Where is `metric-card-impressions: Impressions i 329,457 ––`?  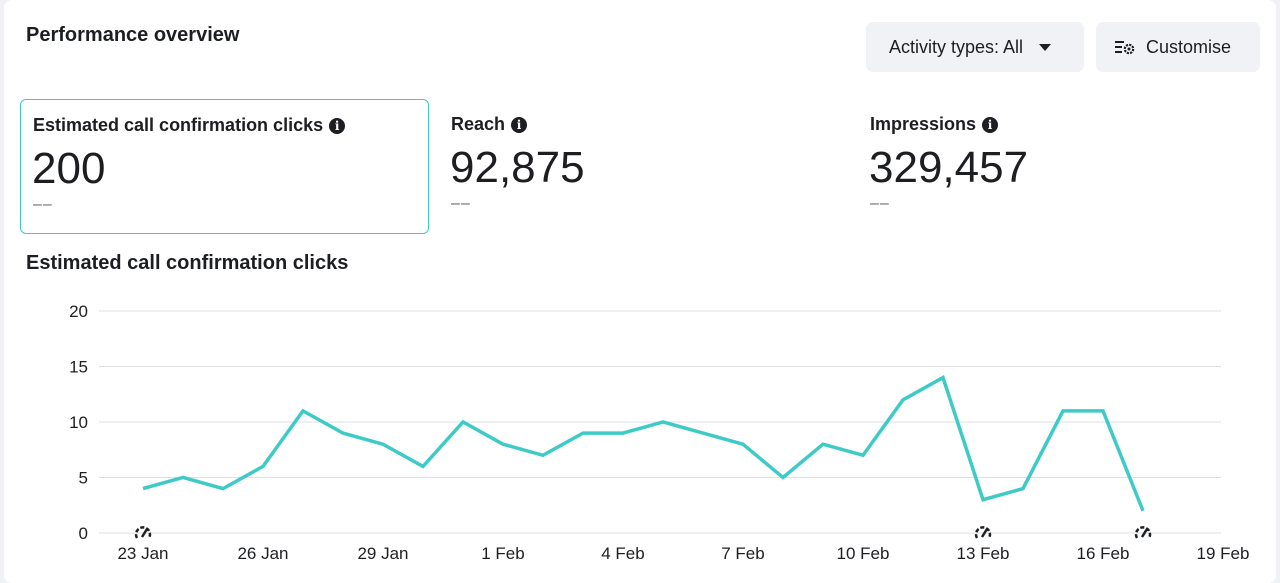
metric-card-impressions: Impressions i 329,457 –– is located at coordinates (1062, 166).